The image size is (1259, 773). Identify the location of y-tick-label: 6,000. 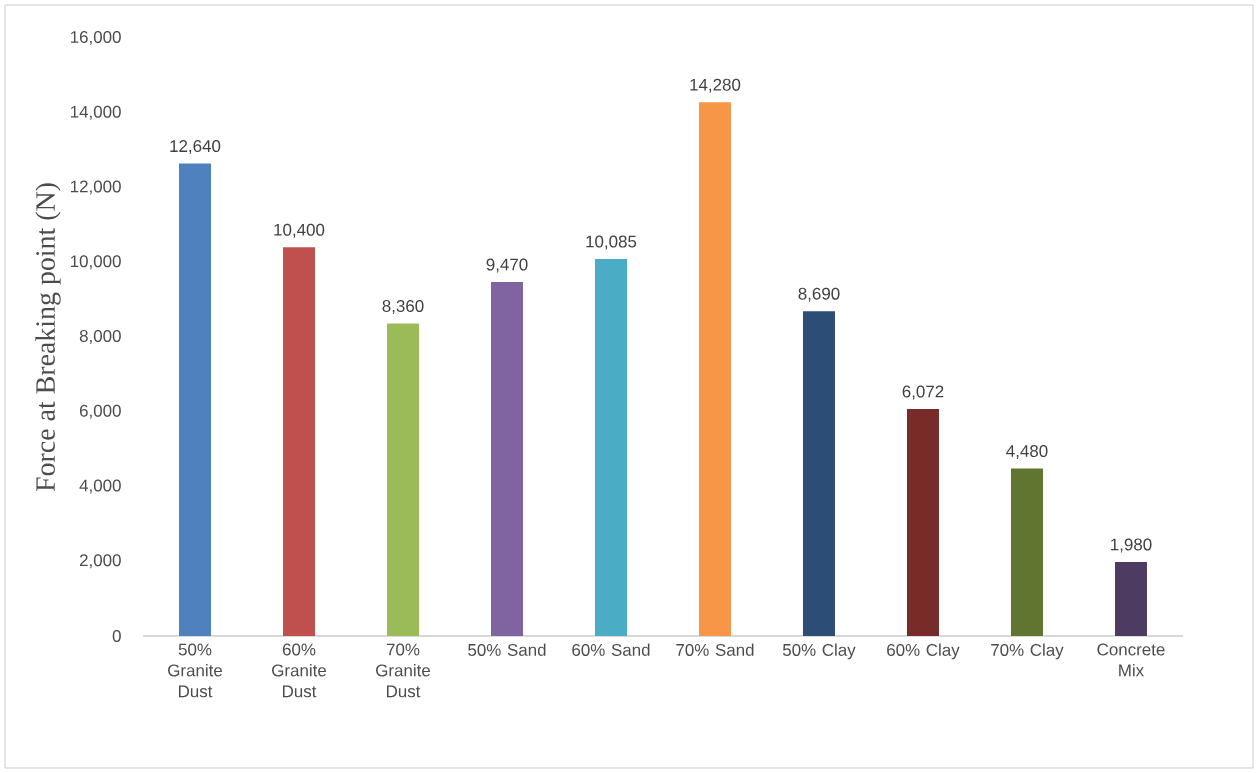
(100, 411).